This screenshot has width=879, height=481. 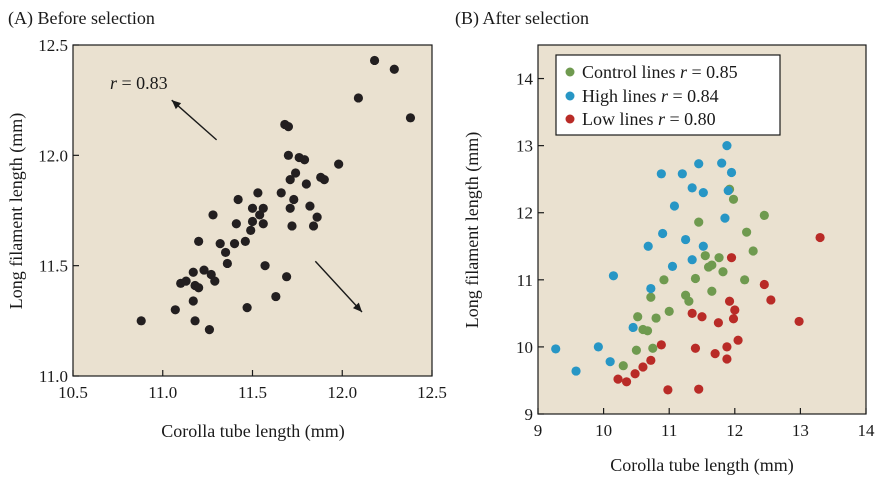 I want to click on panel-b-x-axis-label: Corolla tube length (mm), so click(x=701, y=465).